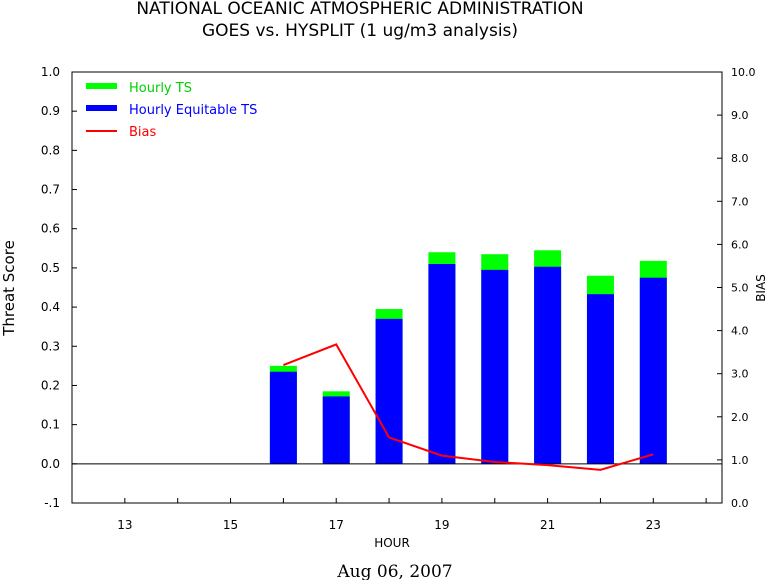 This screenshot has width=767, height=580. What do you see at coordinates (740, 374) in the screenshot?
I see `y2-tick-label: 3.0` at bounding box center [740, 374].